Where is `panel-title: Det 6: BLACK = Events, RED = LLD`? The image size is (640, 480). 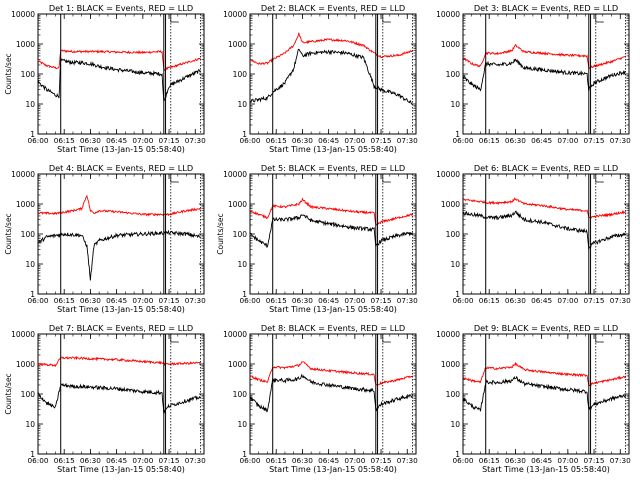
panel-title: Det 6: BLACK = Events, RED = LLD is located at coordinates (546, 168).